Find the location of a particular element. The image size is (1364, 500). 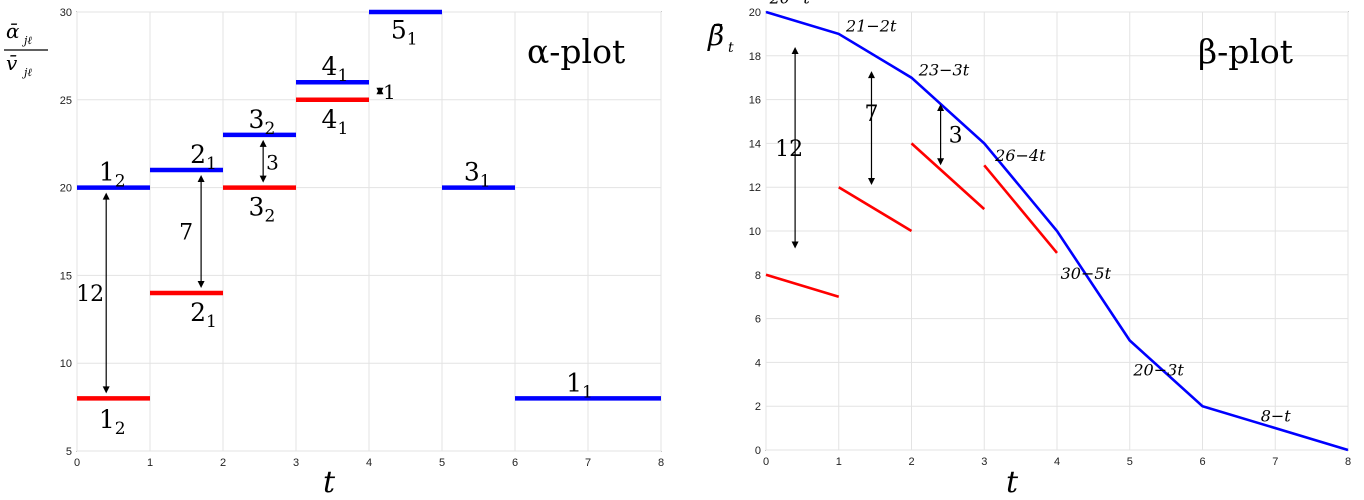

beta-ytick-label: 4 is located at coordinates (758, 363).